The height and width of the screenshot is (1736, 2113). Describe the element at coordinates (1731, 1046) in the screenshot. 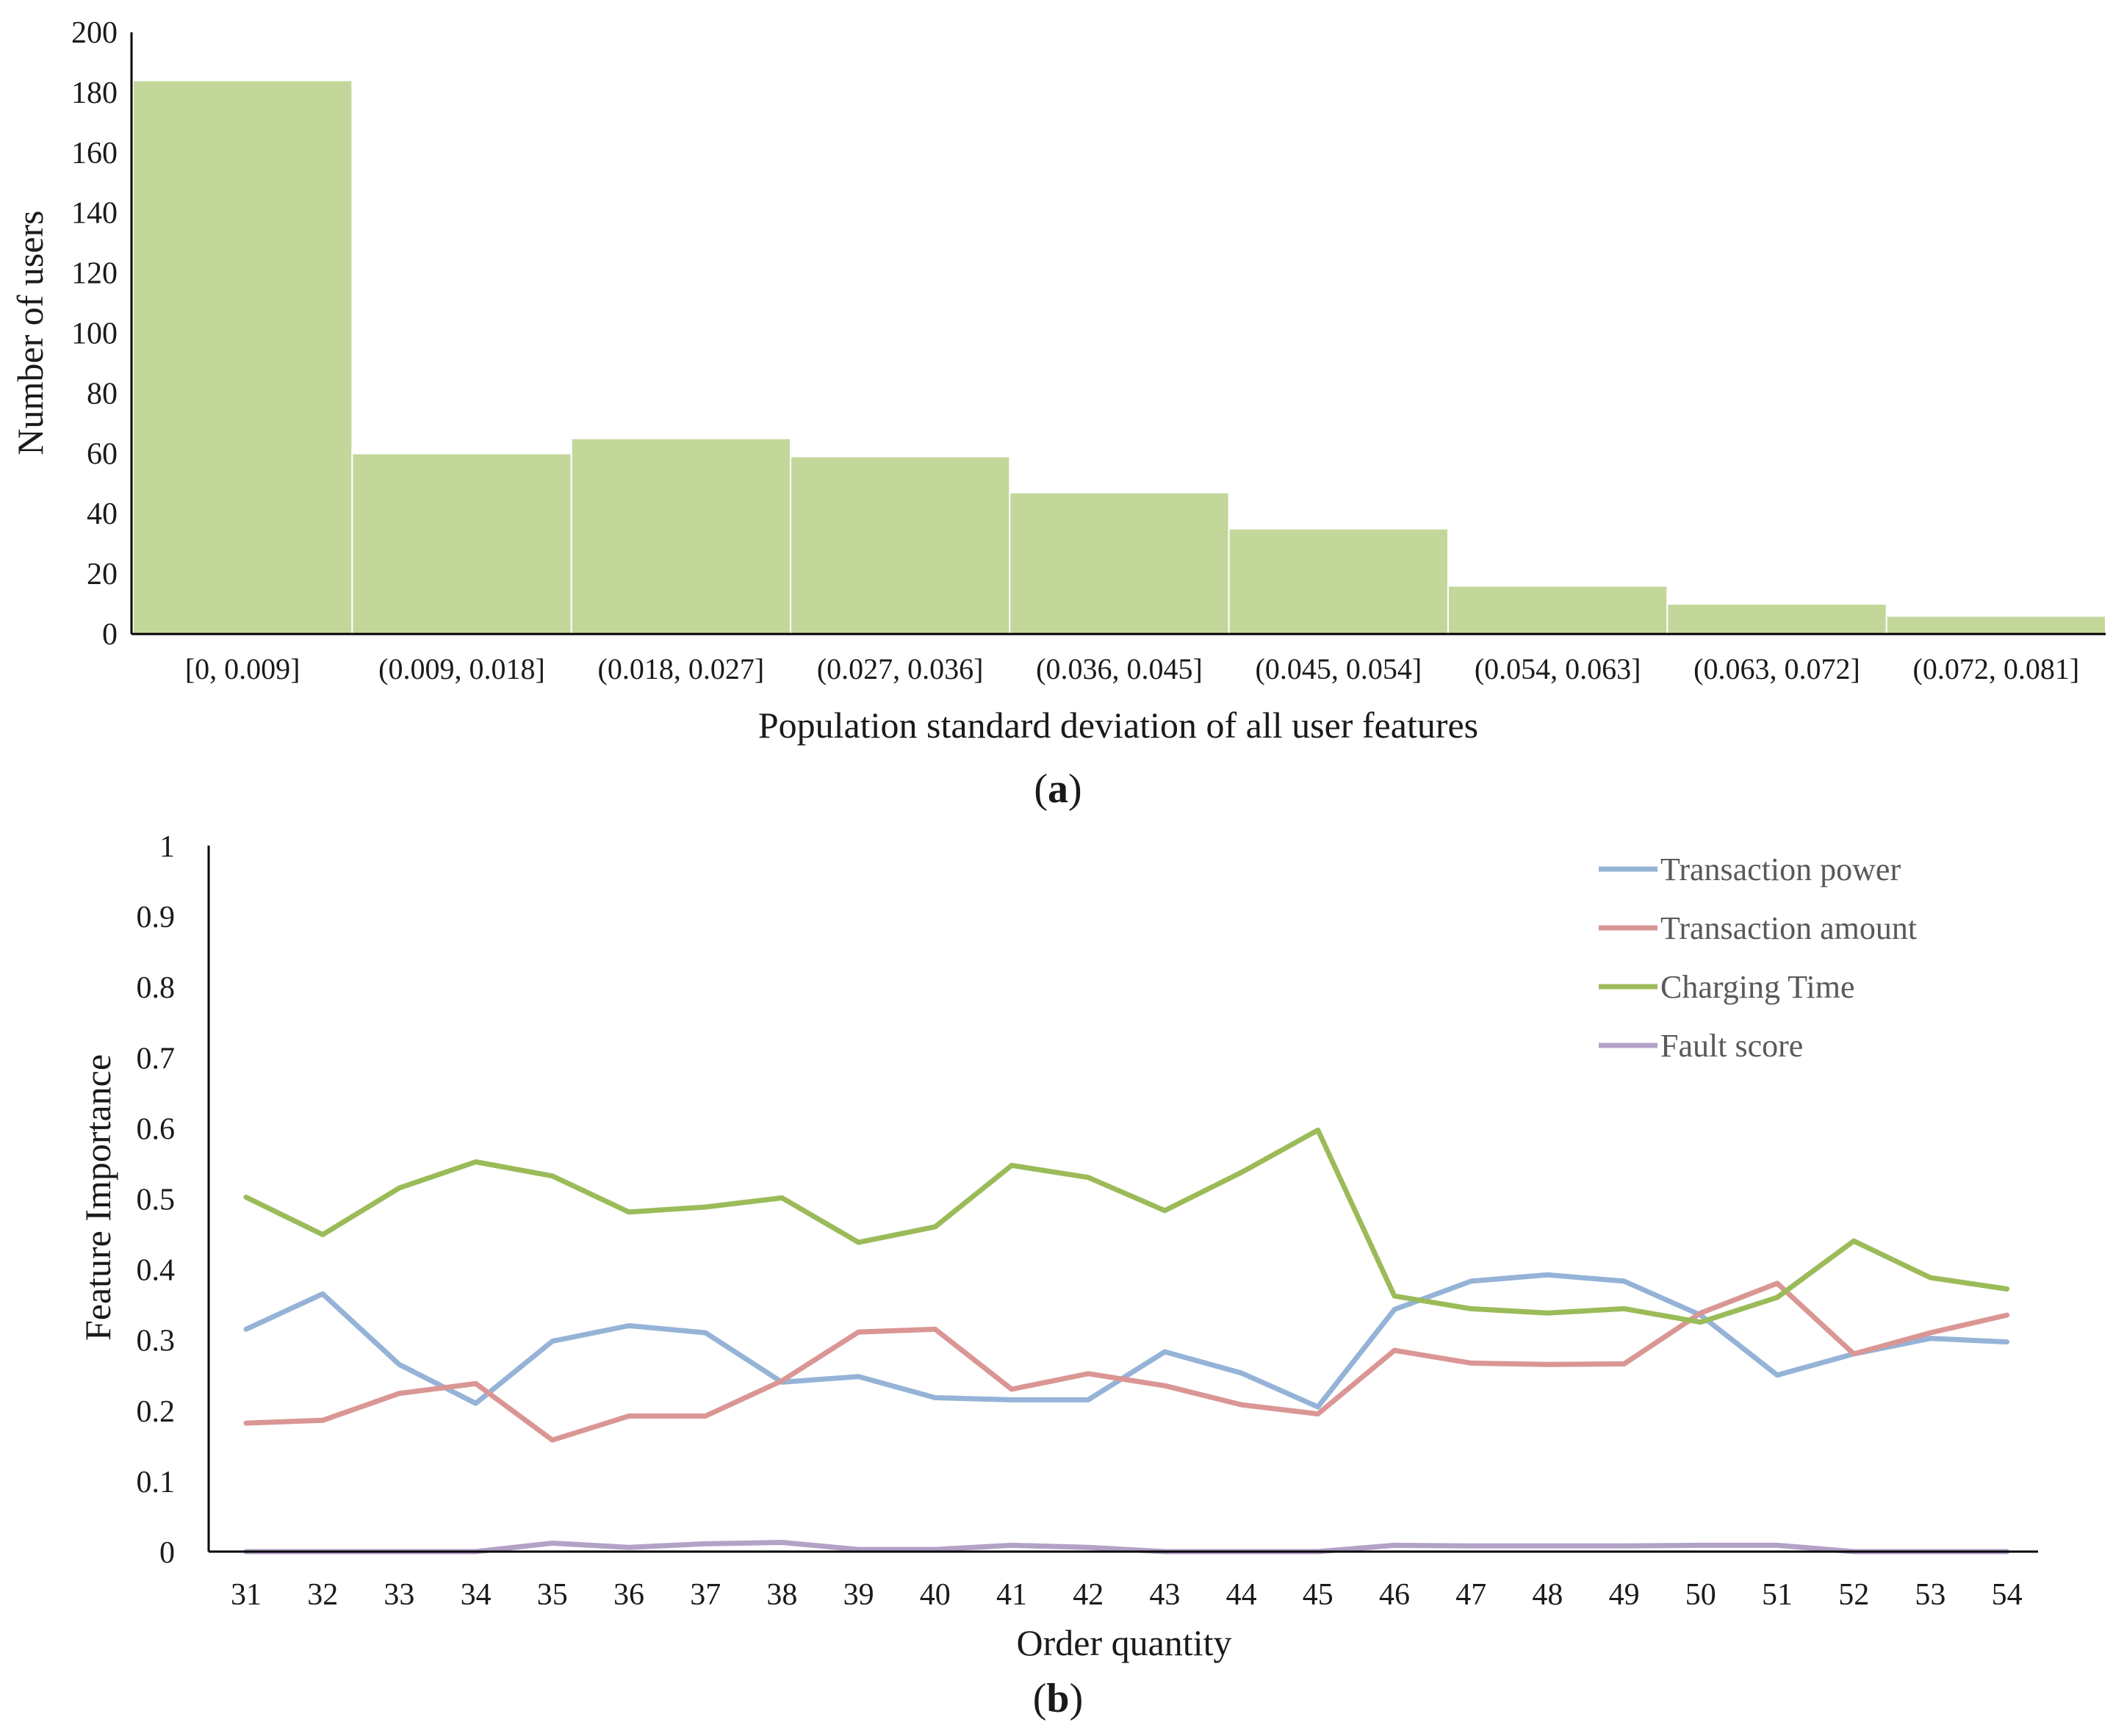

I see `legend-label: Fault score` at that location.